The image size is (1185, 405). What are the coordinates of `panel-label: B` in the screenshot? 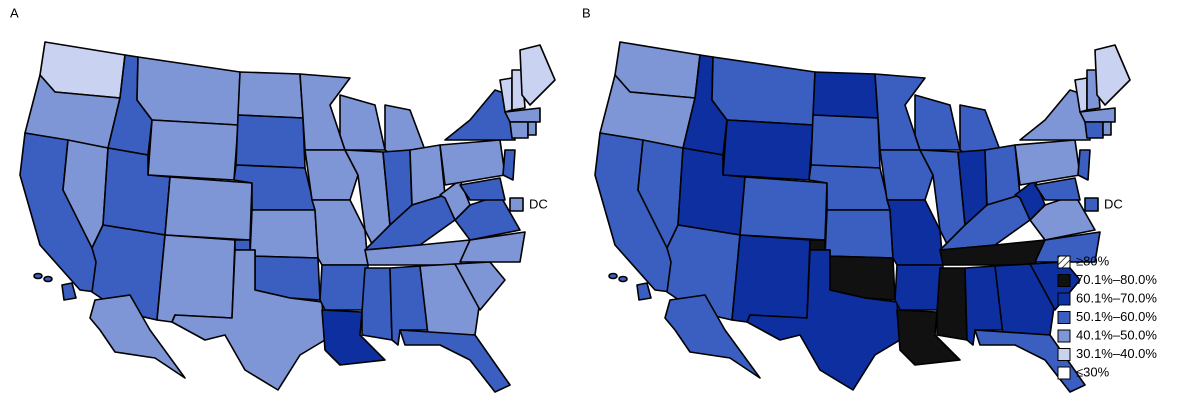 It's located at (586, 12).